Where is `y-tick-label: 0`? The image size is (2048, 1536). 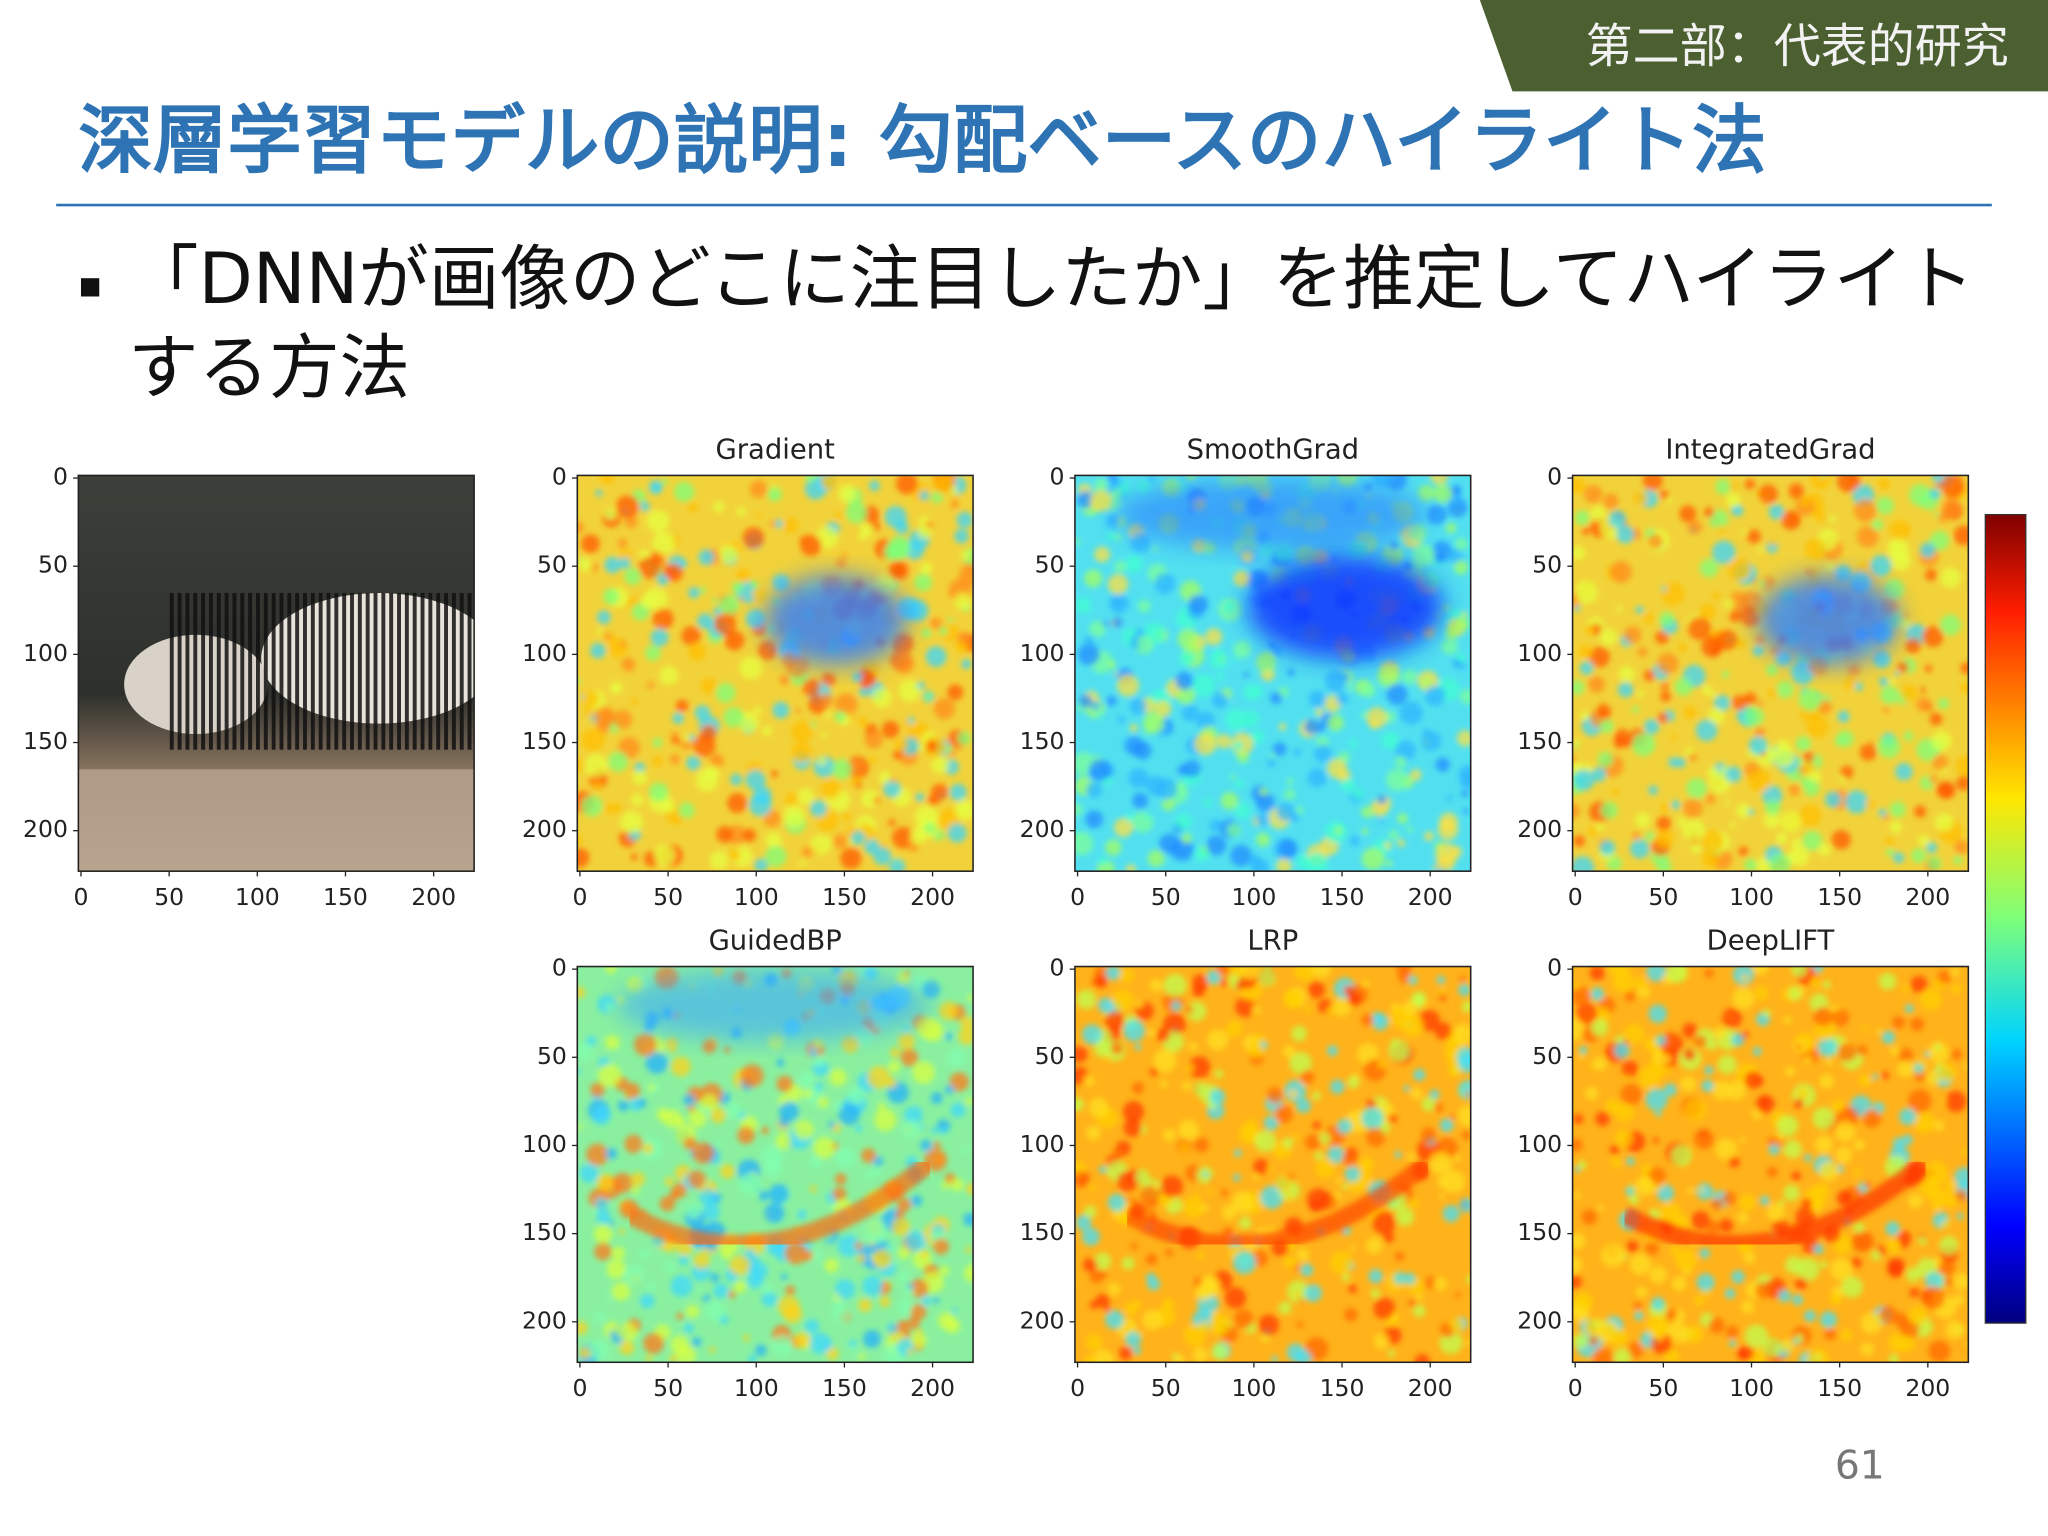
y-tick-label: 0 is located at coordinates (1554, 477).